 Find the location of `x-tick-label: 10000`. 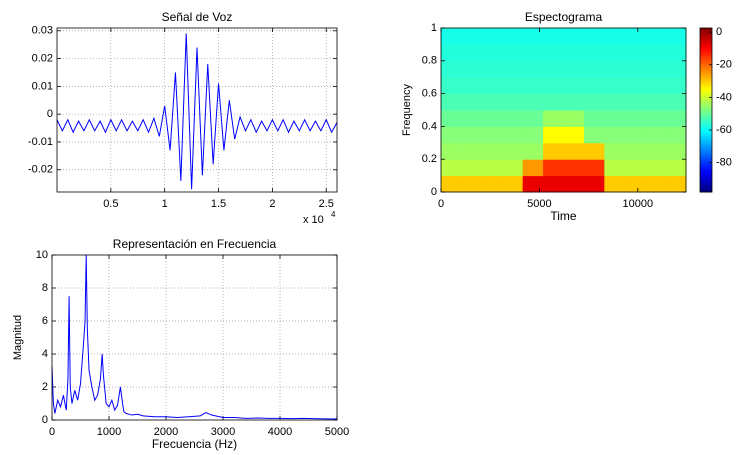

x-tick-label: 10000 is located at coordinates (637, 204).